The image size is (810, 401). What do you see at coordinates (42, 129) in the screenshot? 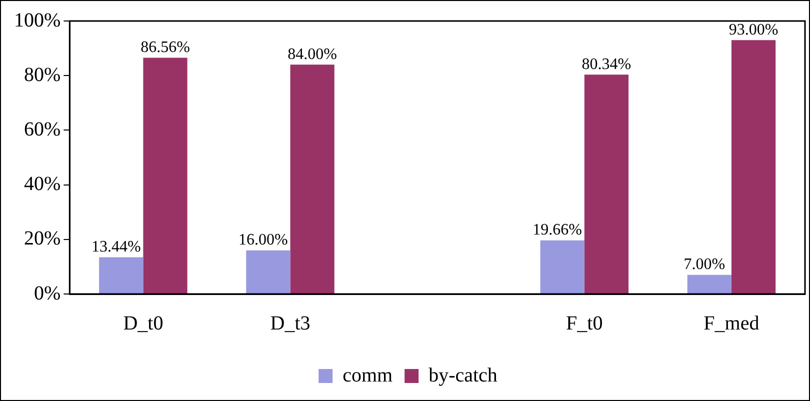
I see `y-tick-label: 60%` at bounding box center [42, 129].